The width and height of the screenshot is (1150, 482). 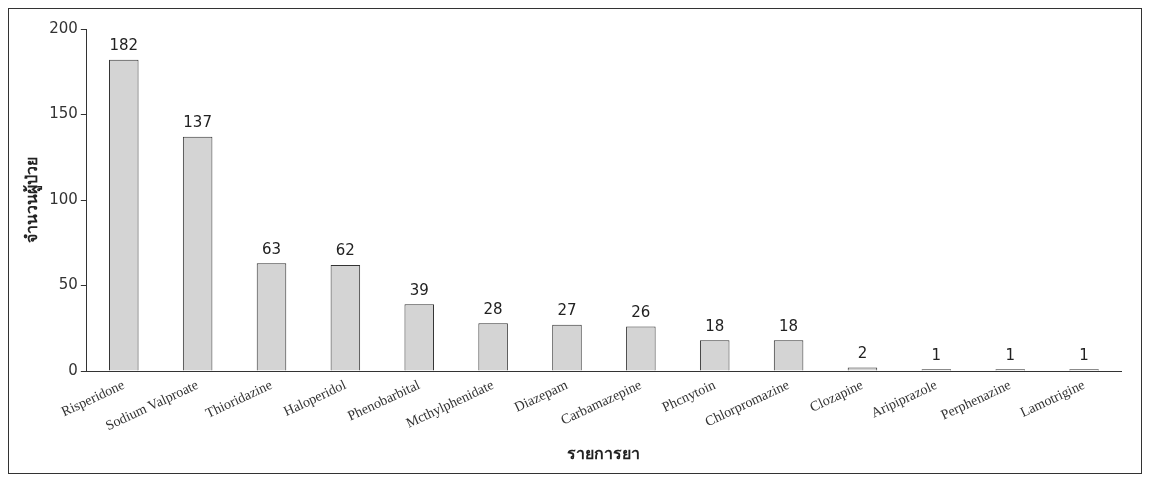 What do you see at coordinates (271, 248) in the screenshot?
I see `data-label: 63` at bounding box center [271, 248].